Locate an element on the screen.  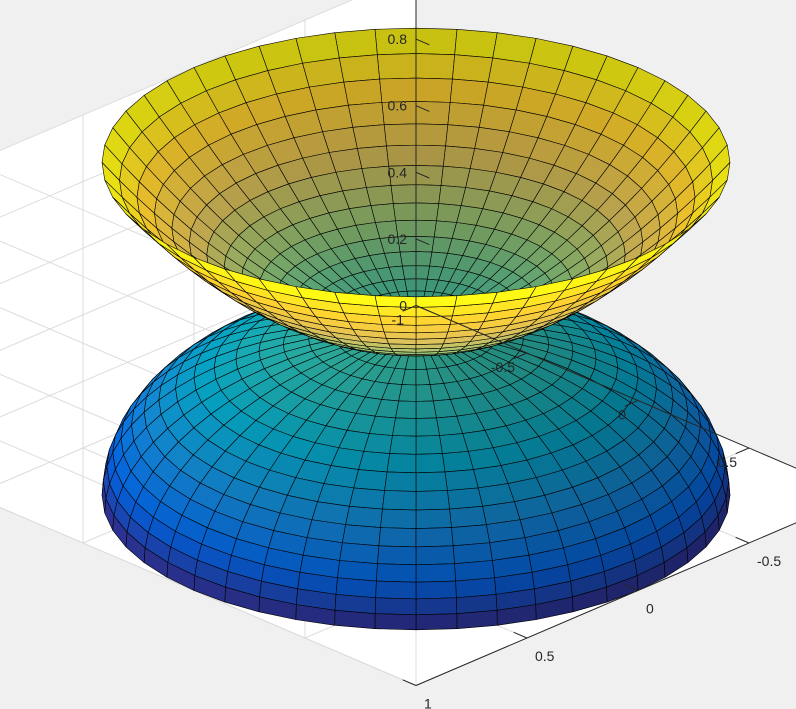
z-tick-label: 0.4 is located at coordinates (398, 172).